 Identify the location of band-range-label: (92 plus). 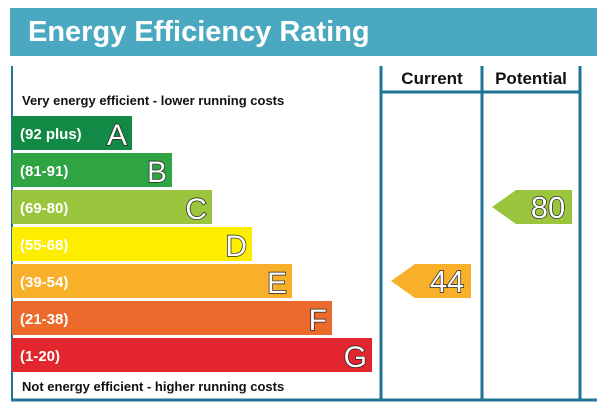
(51, 134).